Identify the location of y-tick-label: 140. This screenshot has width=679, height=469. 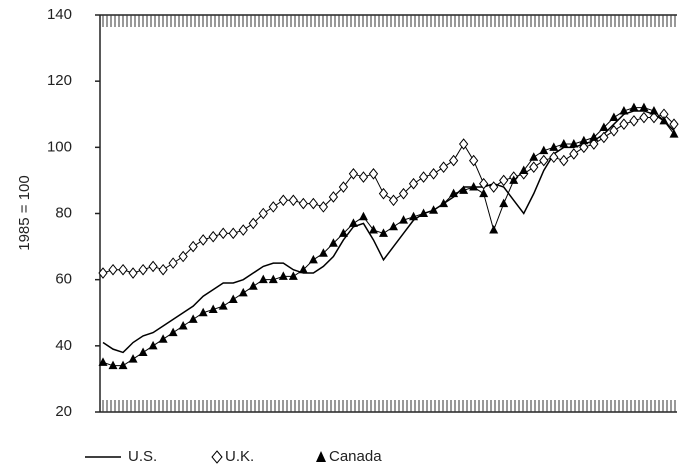
(59, 14).